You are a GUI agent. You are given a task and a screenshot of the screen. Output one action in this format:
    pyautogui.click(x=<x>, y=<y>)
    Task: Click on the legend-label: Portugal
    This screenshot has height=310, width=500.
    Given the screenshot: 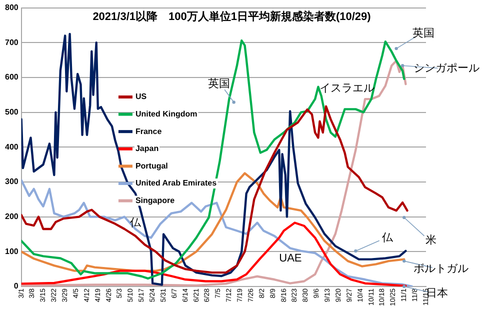 What is the action you would take?
    pyautogui.click(x=151, y=165)
    